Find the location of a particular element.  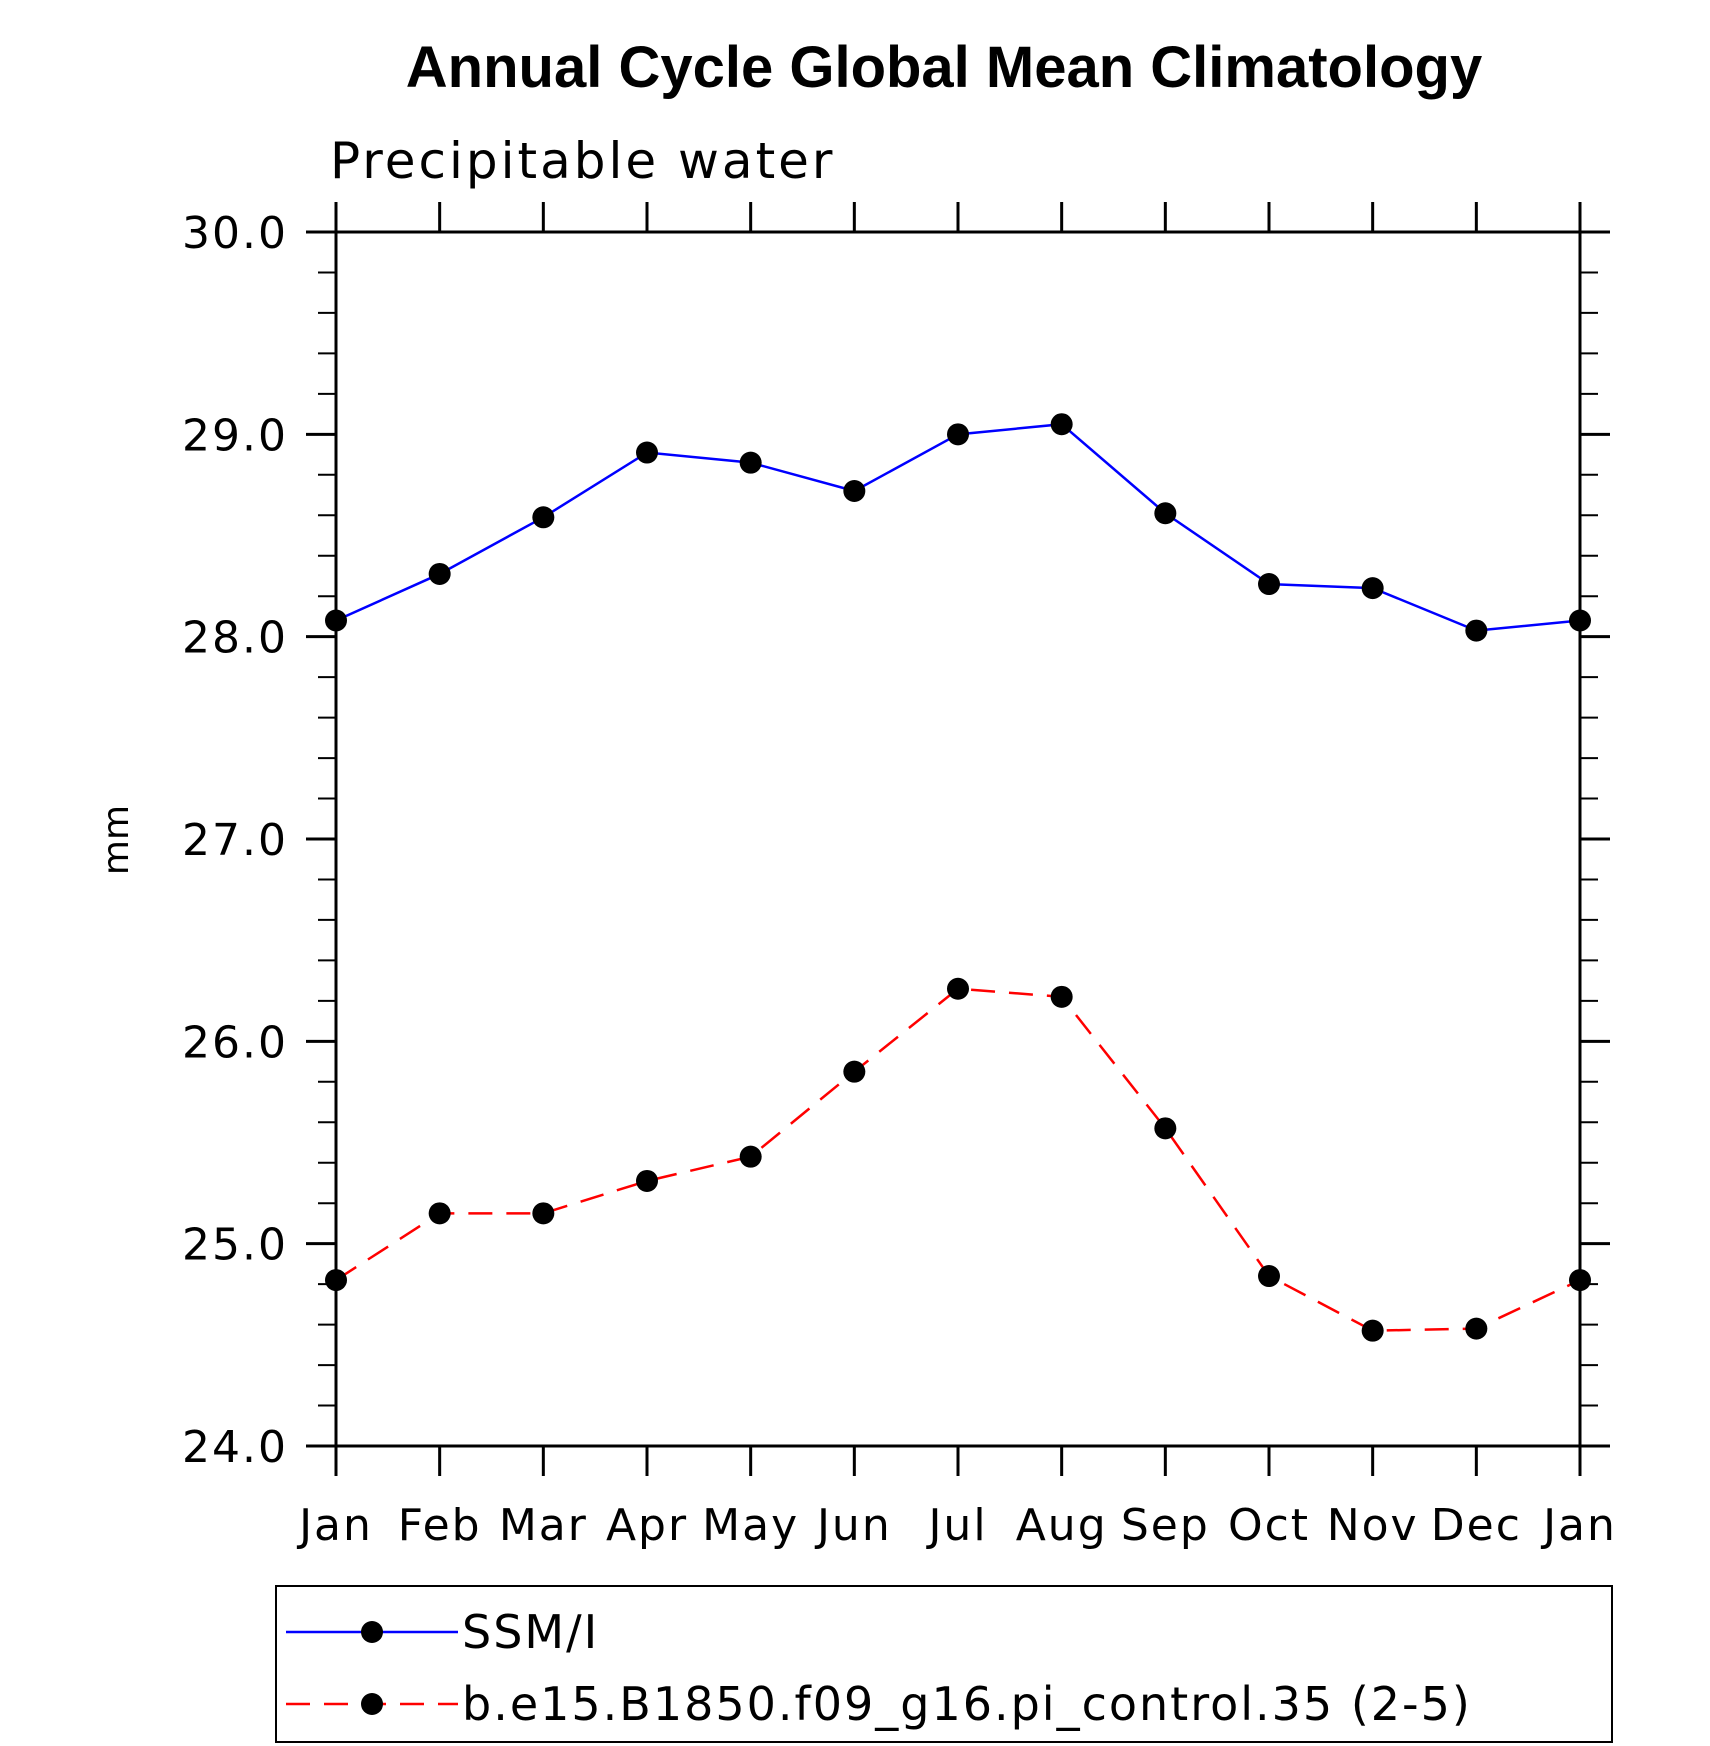

y-axis-label: mm is located at coordinates (116, 840).